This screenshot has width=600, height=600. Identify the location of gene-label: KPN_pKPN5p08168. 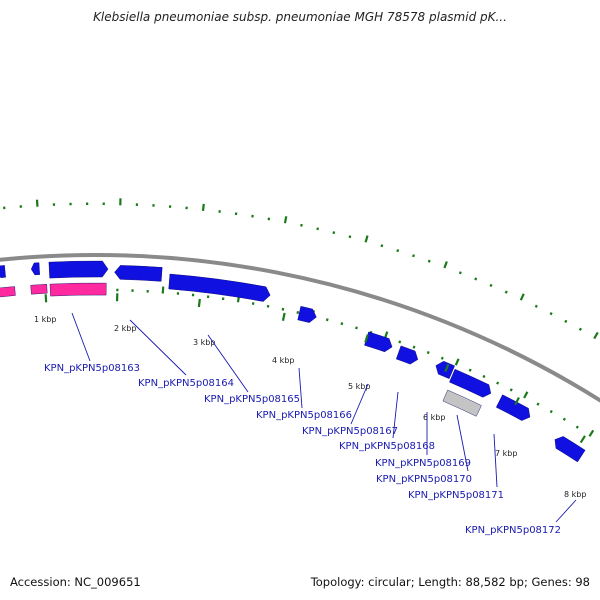
(387, 446).